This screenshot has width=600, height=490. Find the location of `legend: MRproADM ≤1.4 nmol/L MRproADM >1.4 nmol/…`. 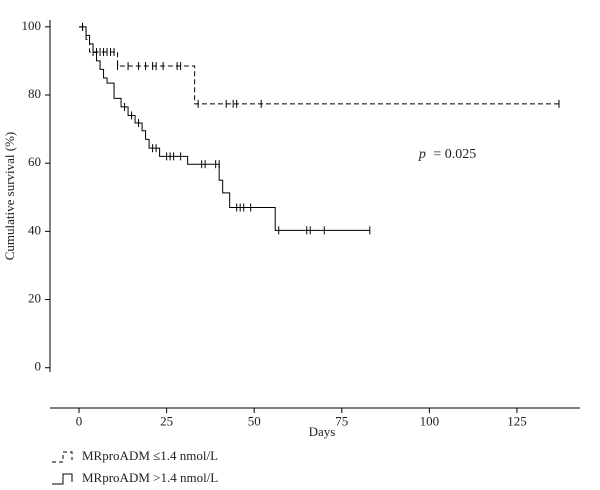

legend: MRproADM ≤1.4 nmol/L MRproADM >1.4 nmol/… is located at coordinates (135, 466).